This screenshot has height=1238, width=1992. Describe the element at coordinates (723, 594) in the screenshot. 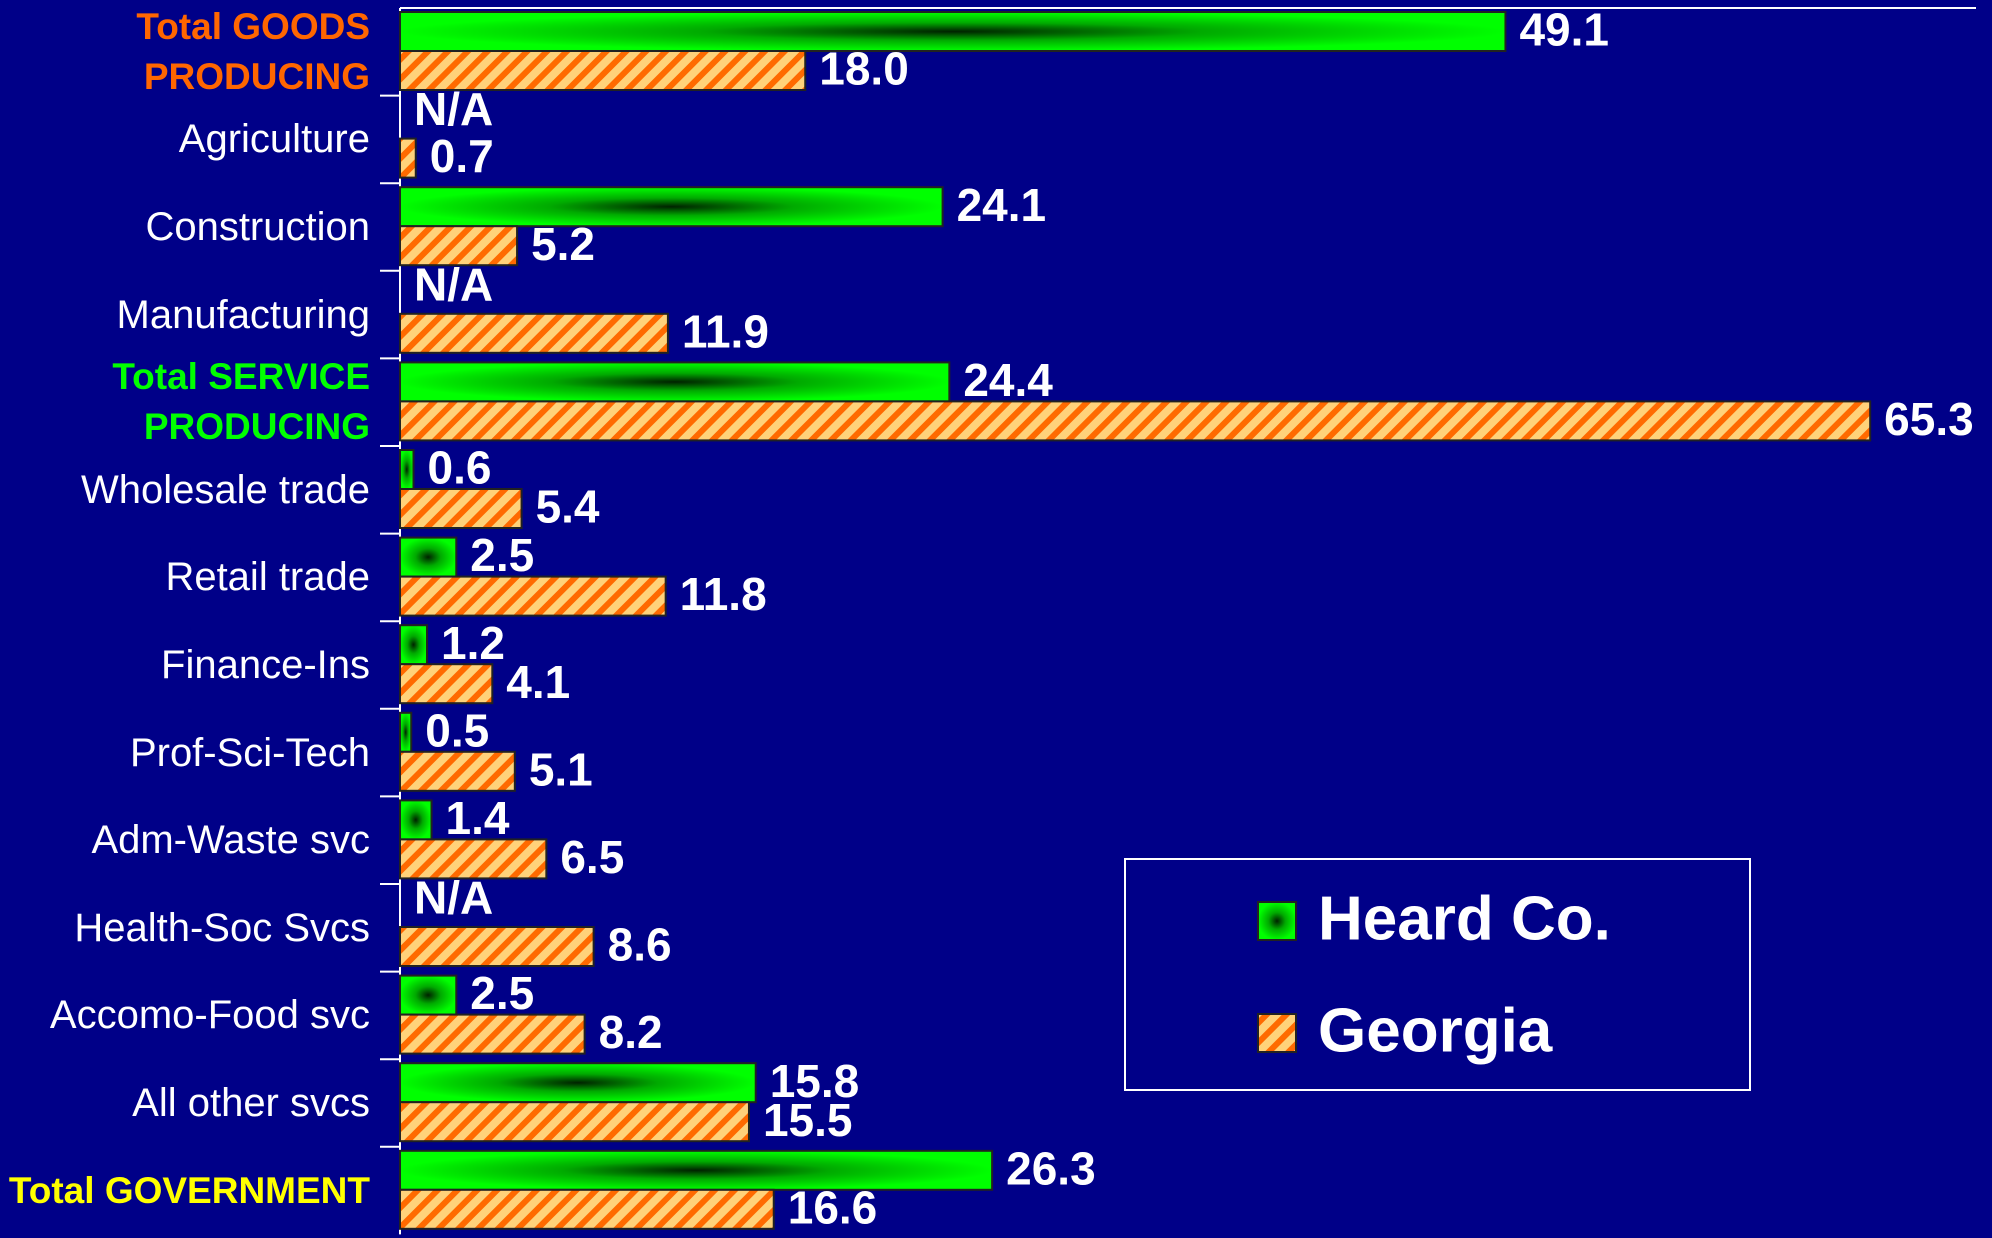

I see `value-label: 11.8` at that location.